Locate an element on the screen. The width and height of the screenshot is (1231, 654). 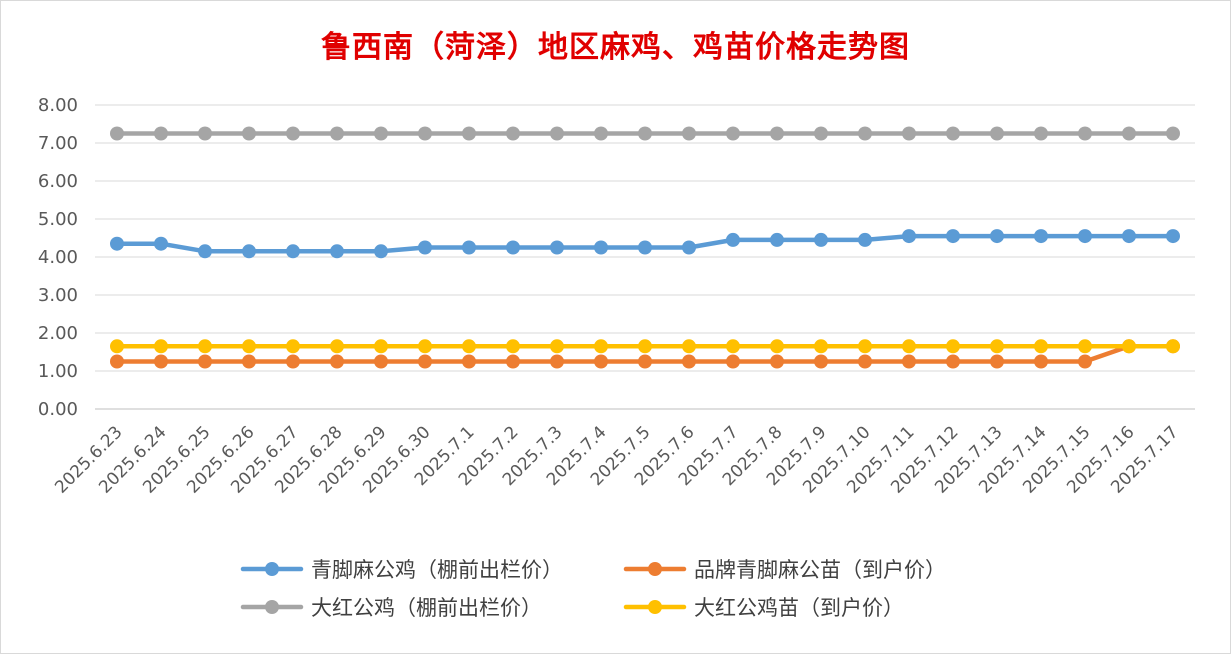
legend-item: 品牌青脚麻公苗（到户价） is located at coordinates (784, 570).